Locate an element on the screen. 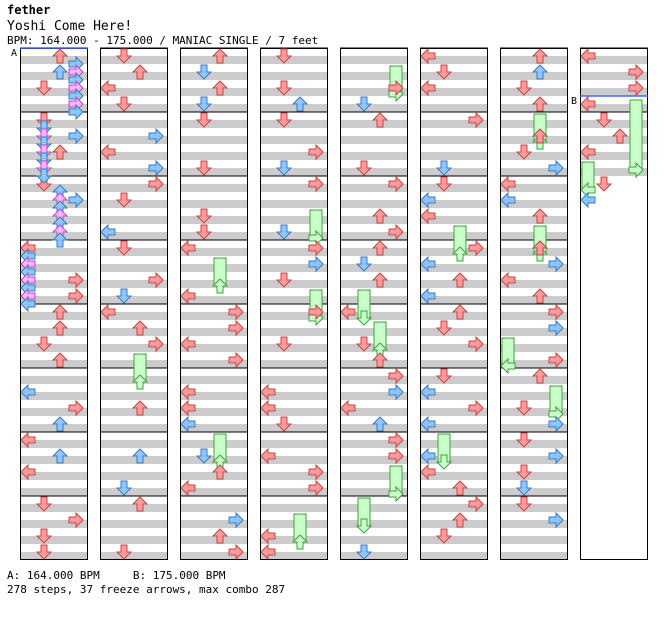  bpm-legend-a: A: 164.000 BPM is located at coordinates (53, 575).